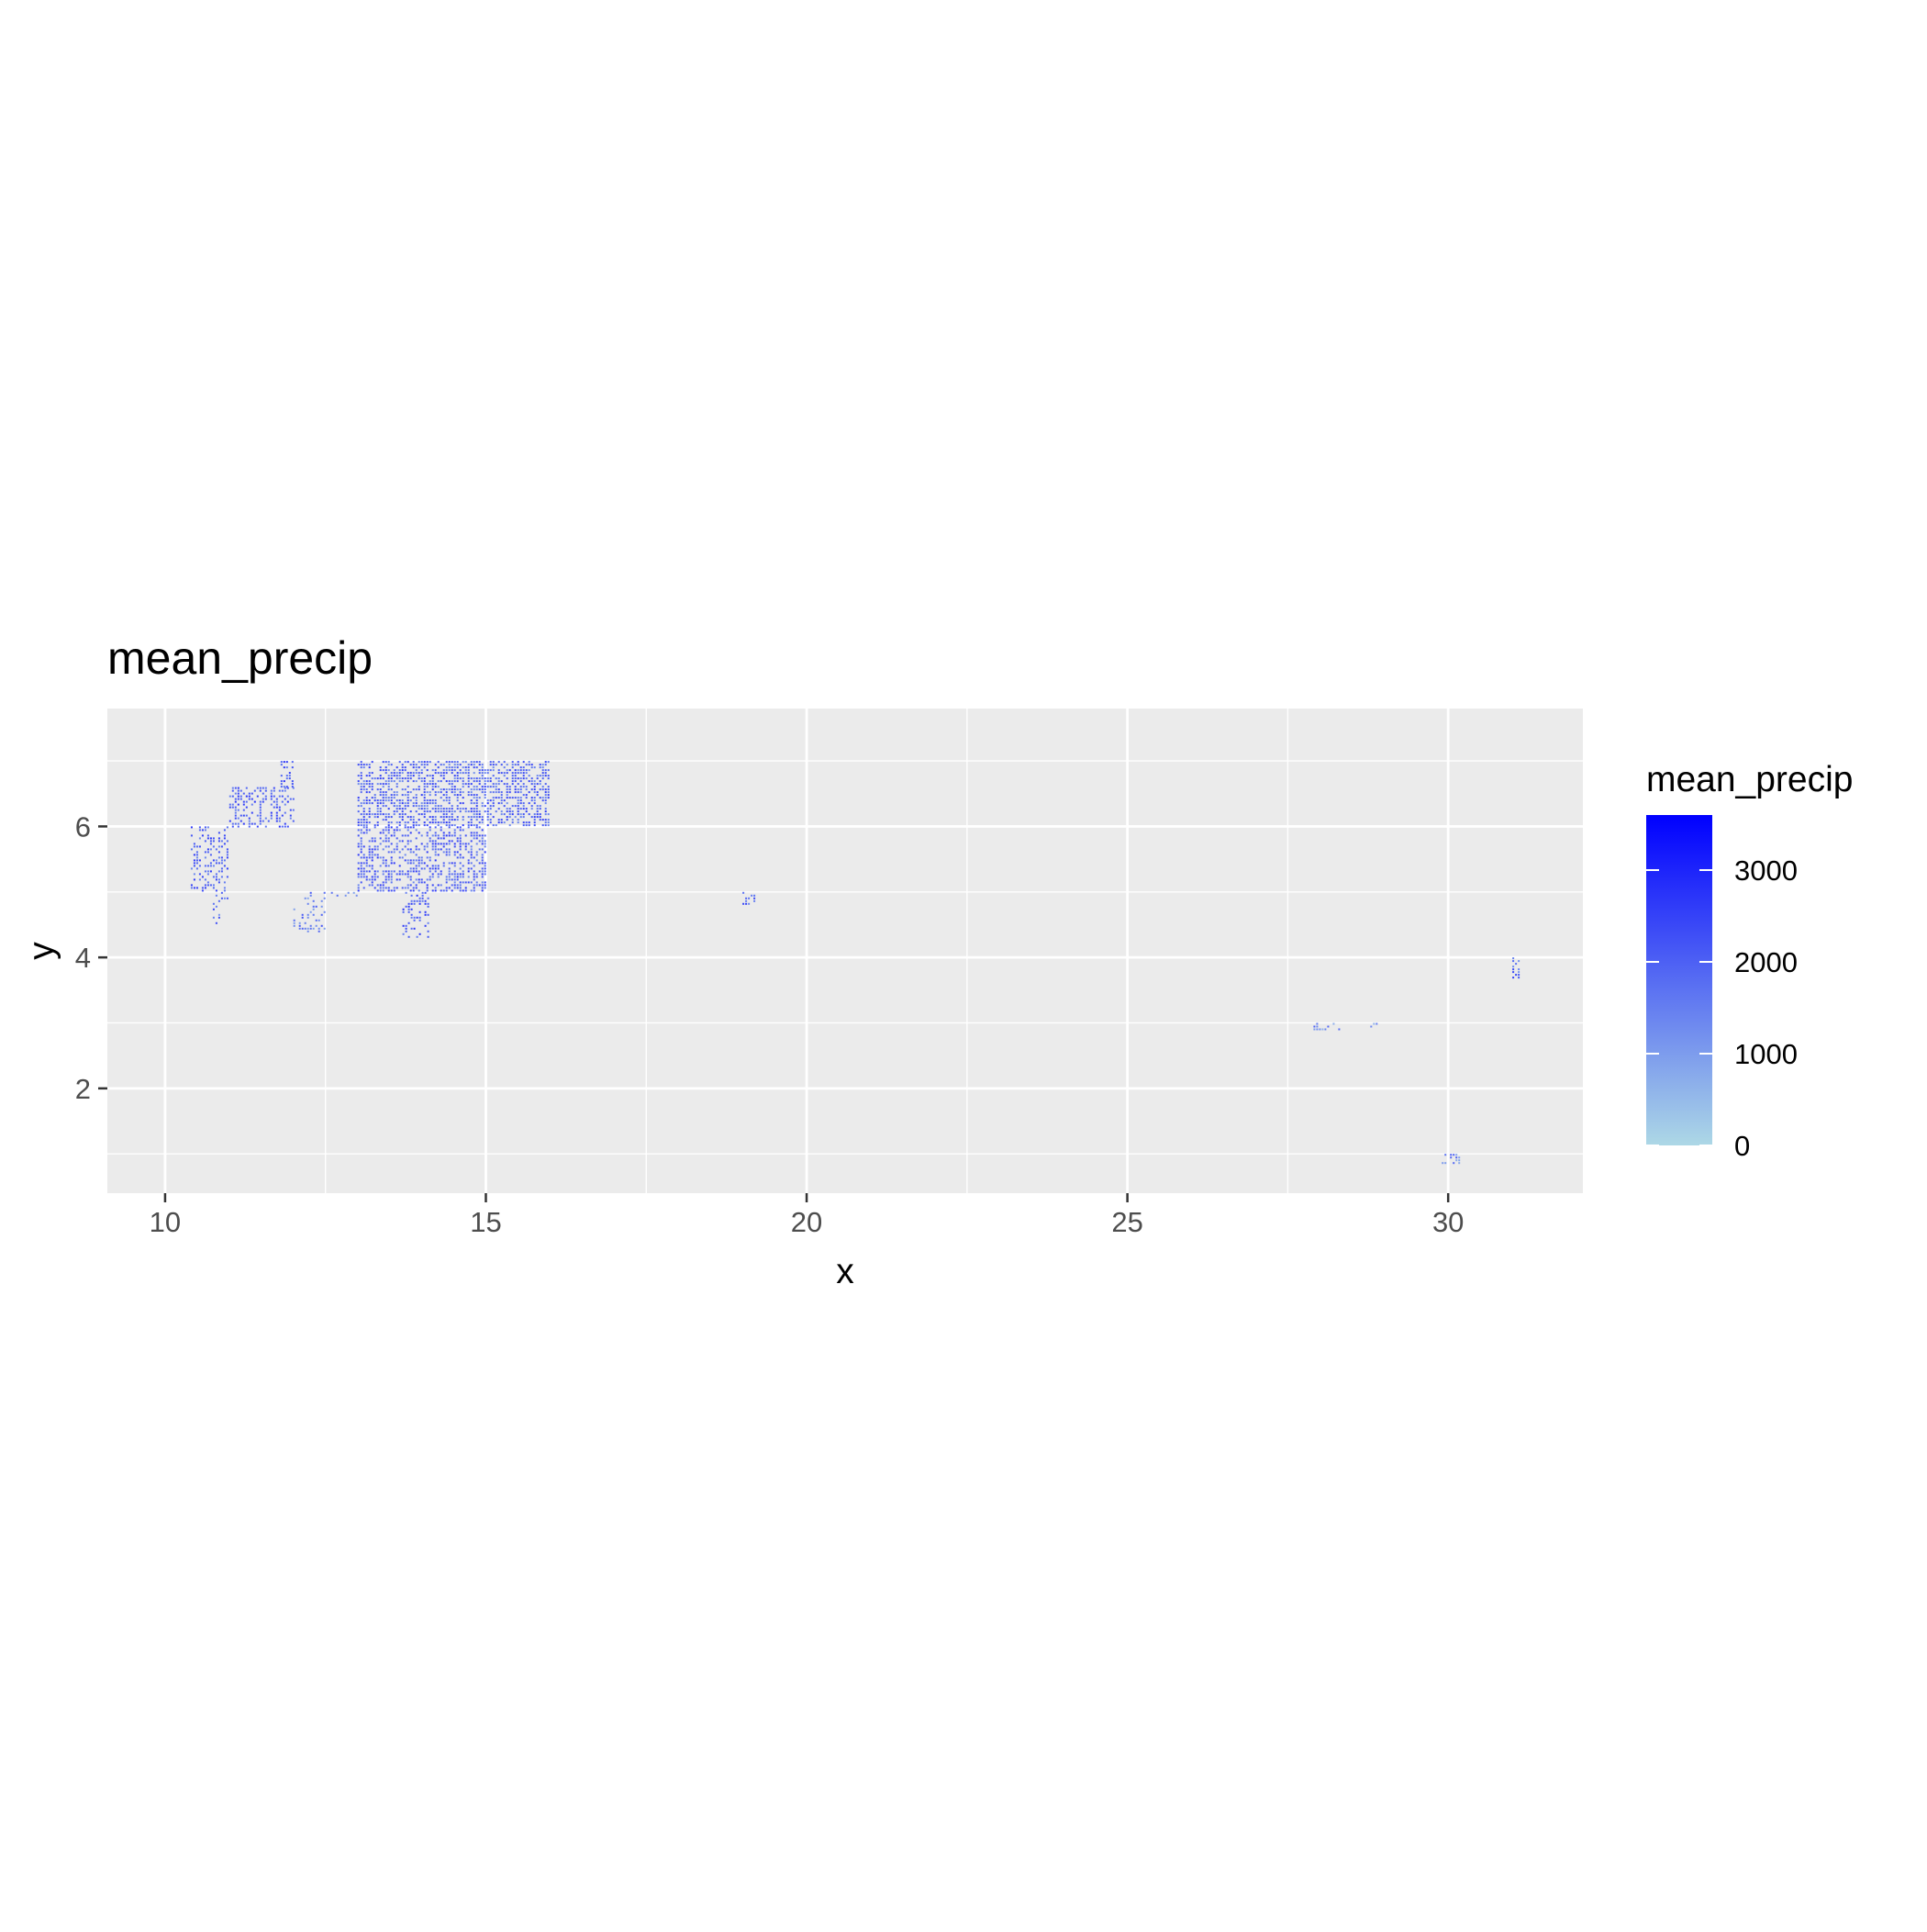  Describe the element at coordinates (845, 1271) in the screenshot. I see `x-axis-title: x` at that location.